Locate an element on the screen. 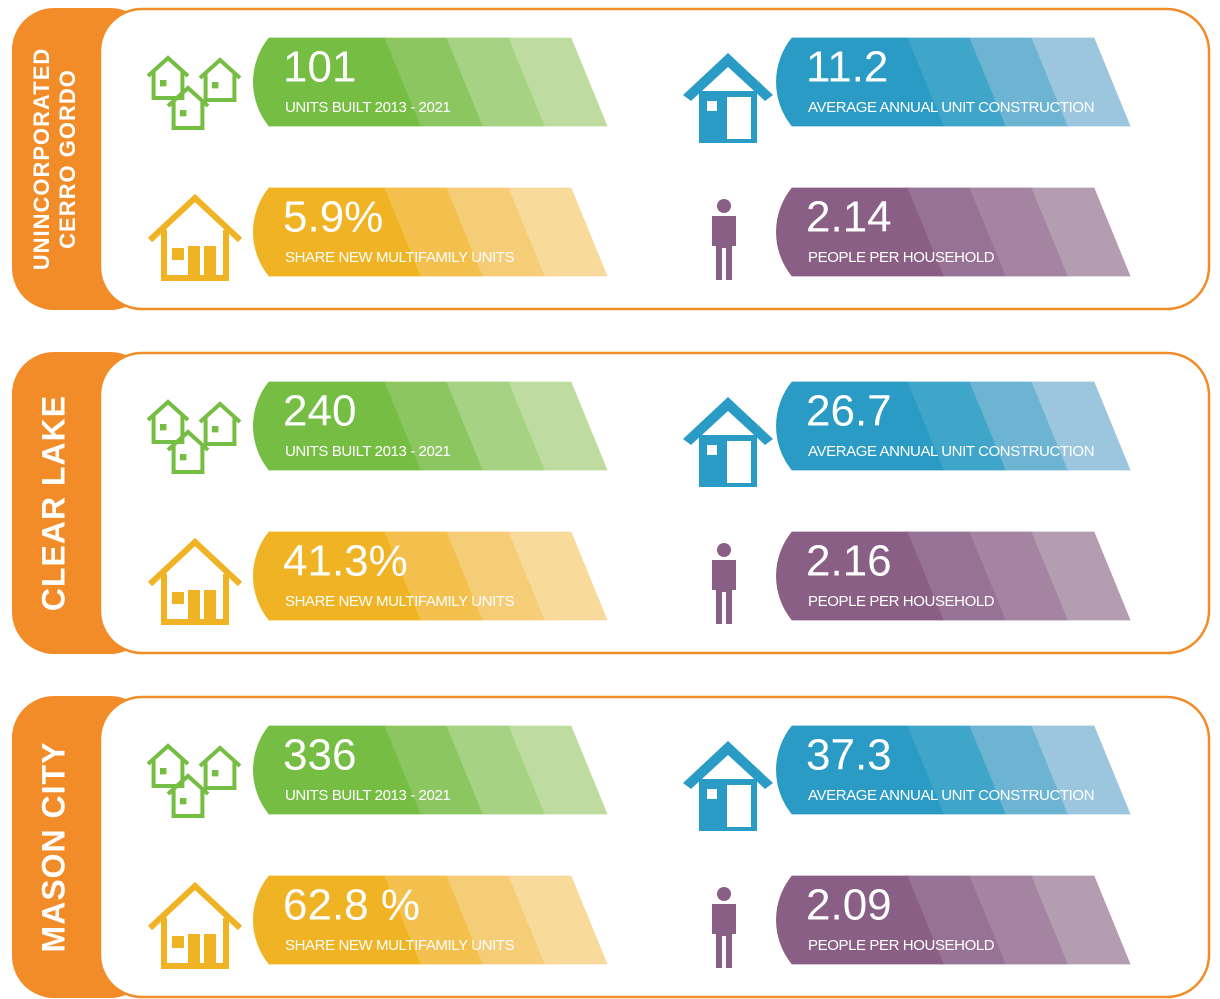  stat: 2.09 PEOPLE PER HOUSEHOLD is located at coordinates (921, 921).